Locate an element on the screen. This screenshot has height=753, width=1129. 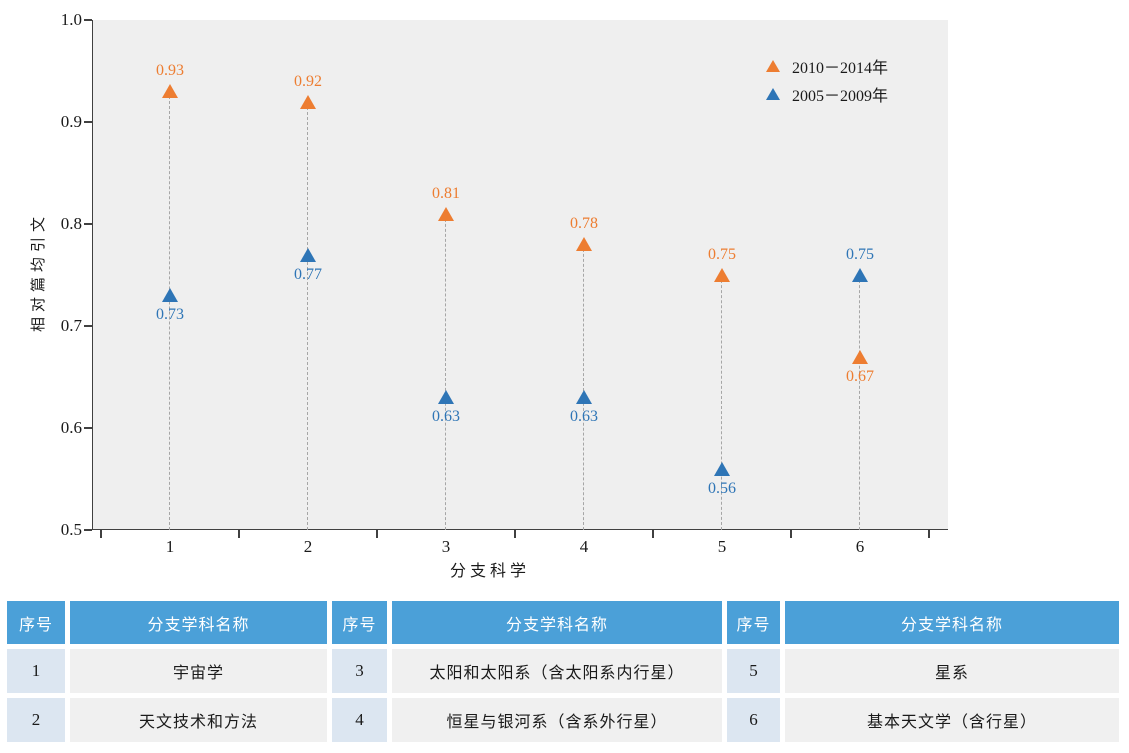
legend-label: 2005－2009年 is located at coordinates (840, 96).